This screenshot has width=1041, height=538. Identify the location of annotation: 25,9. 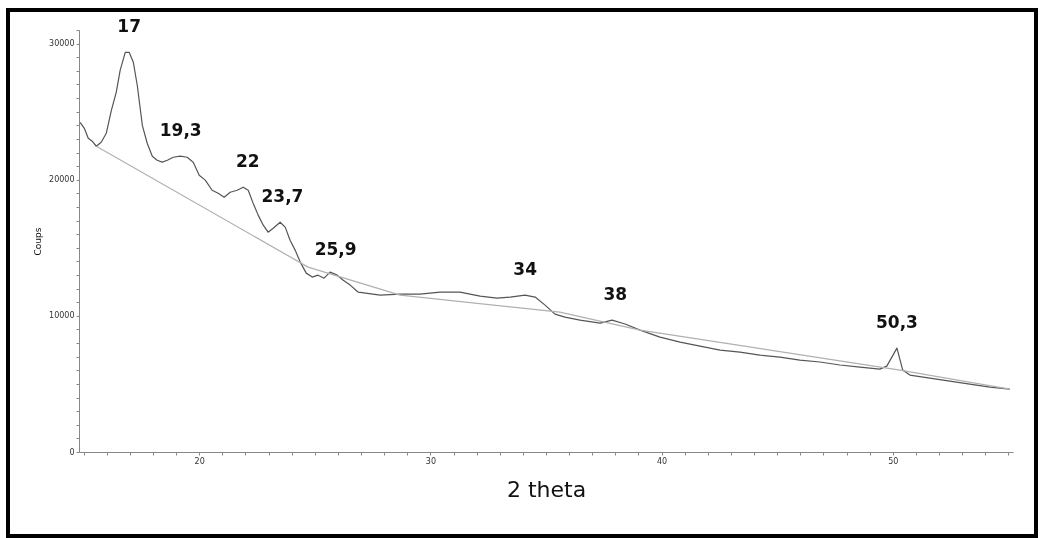
(335, 249).